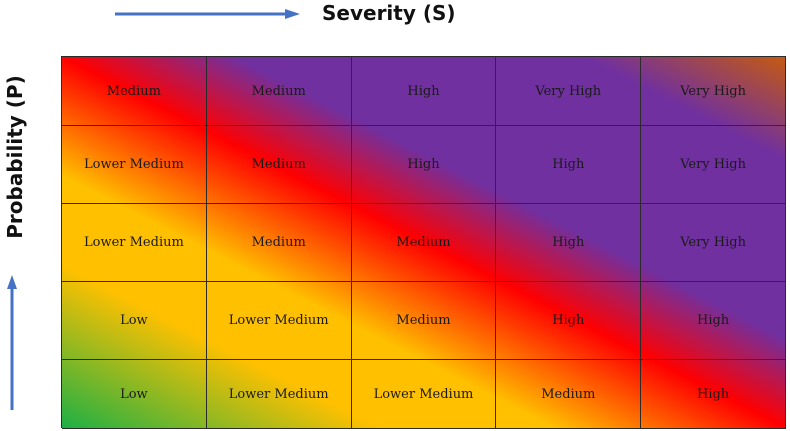 The width and height of the screenshot is (790, 431). I want to click on severity-arrow-icon, so click(207, 14).